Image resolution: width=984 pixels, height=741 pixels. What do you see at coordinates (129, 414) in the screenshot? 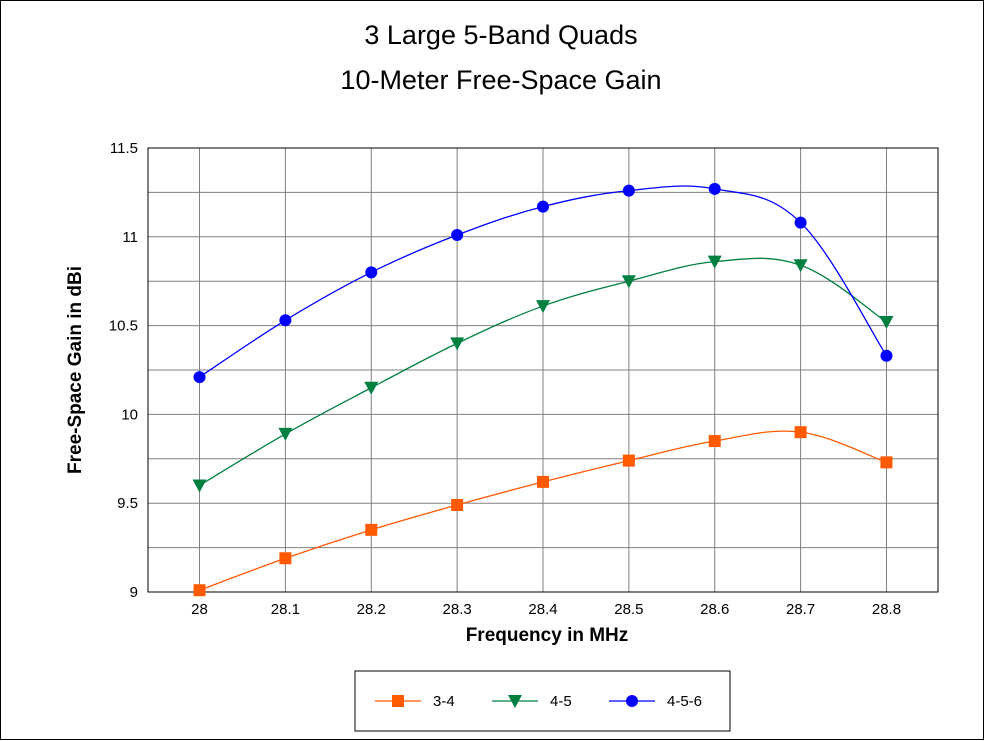
I see `y-tick-label: 10` at bounding box center [129, 414].